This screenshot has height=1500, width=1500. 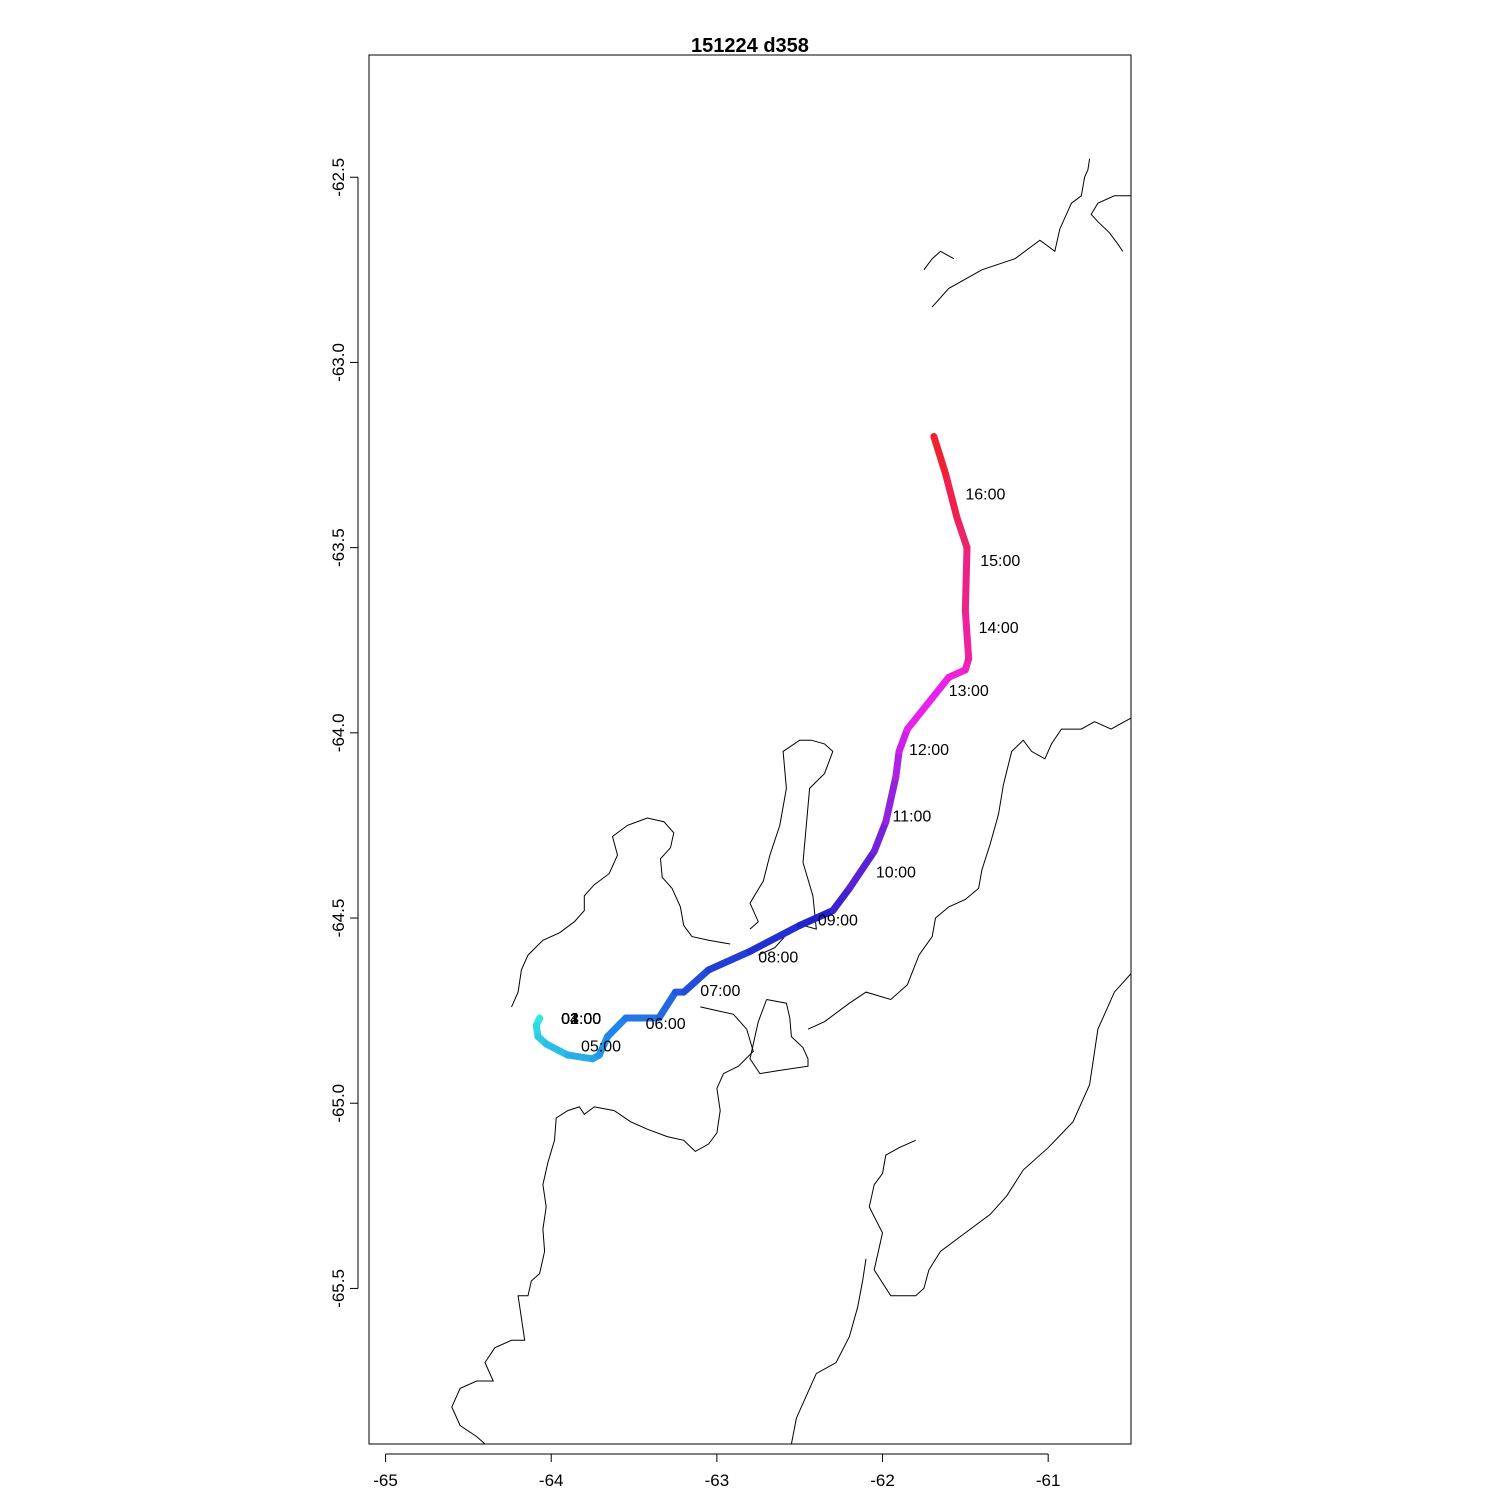 What do you see at coordinates (778, 957) in the screenshot?
I see `time-label: 08:00` at bounding box center [778, 957].